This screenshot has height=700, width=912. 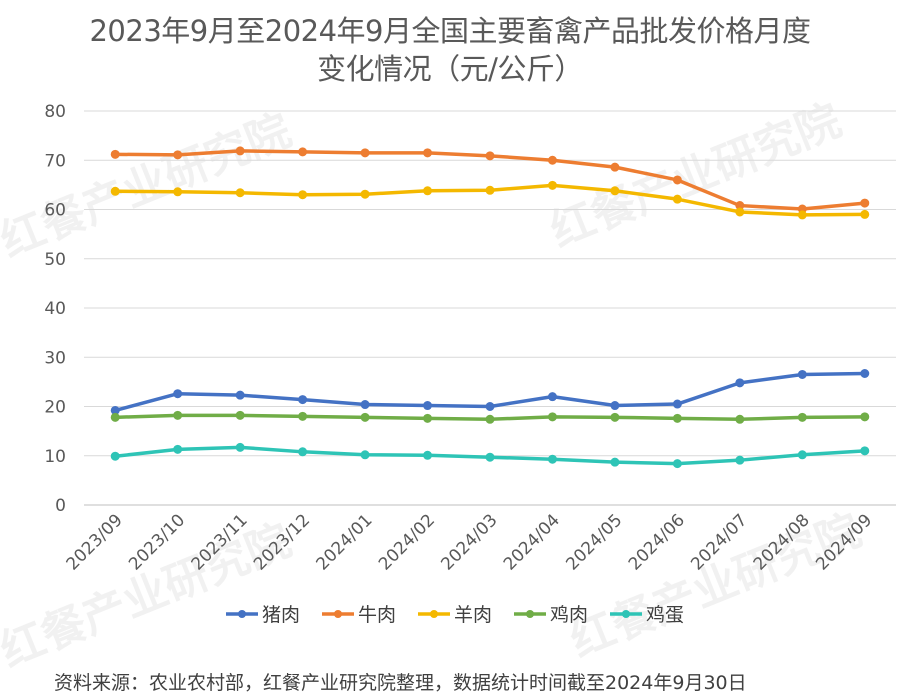 What do you see at coordinates (450, 31) in the screenshot?
I see `chart-title-line1: 2023年9月至2024年9月全国主要畜禽产品批发价格月度` at bounding box center [450, 31].